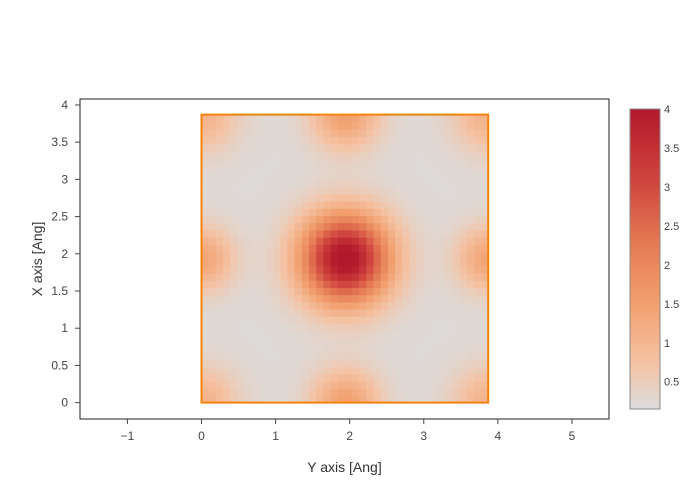 The width and height of the screenshot is (700, 500). Describe the element at coordinates (572, 436) in the screenshot. I see `x-tick-label: 5` at that location.